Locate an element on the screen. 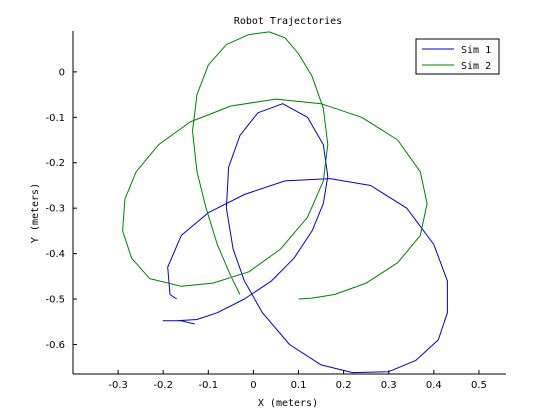  x-tick-label: -0.3 is located at coordinates (118, 385).